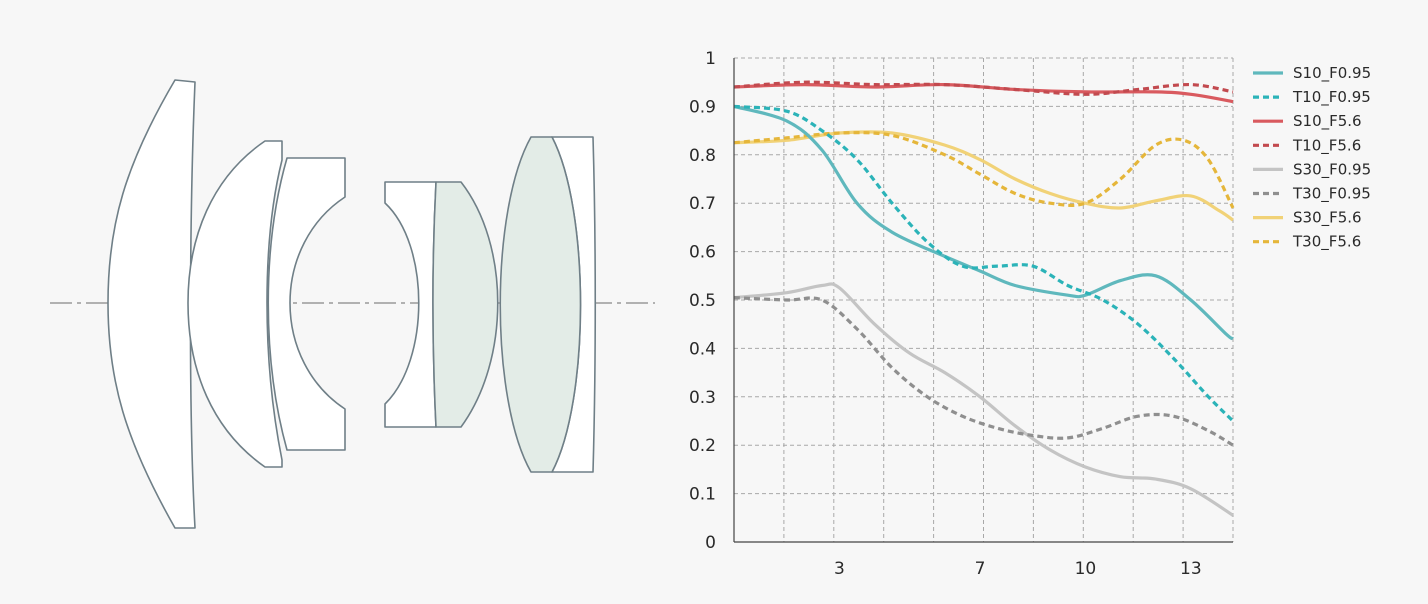  What do you see at coordinates (702, 301) in the screenshot?
I see `y-tick-label-5: 0.5` at bounding box center [702, 301].